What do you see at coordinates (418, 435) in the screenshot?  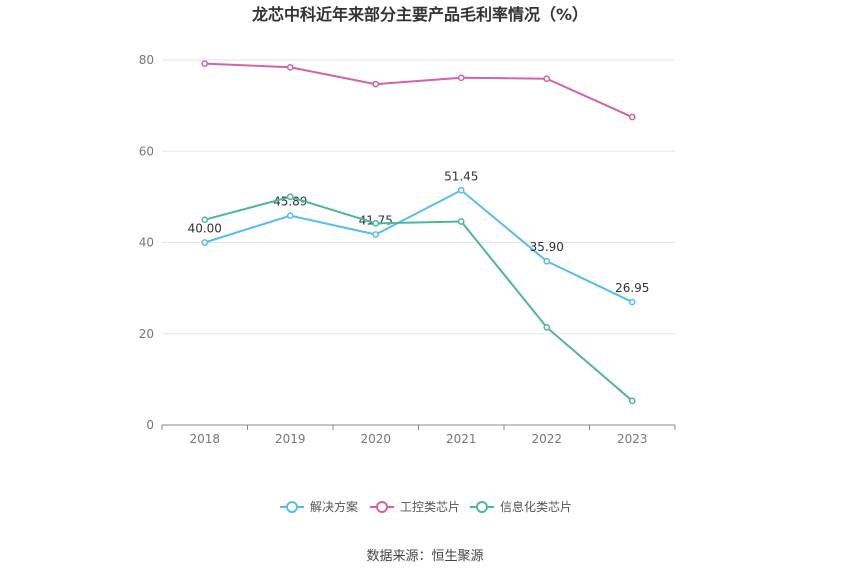 I see `x-axis: 2018 2019 2020 2021 2022 2023` at bounding box center [418, 435].